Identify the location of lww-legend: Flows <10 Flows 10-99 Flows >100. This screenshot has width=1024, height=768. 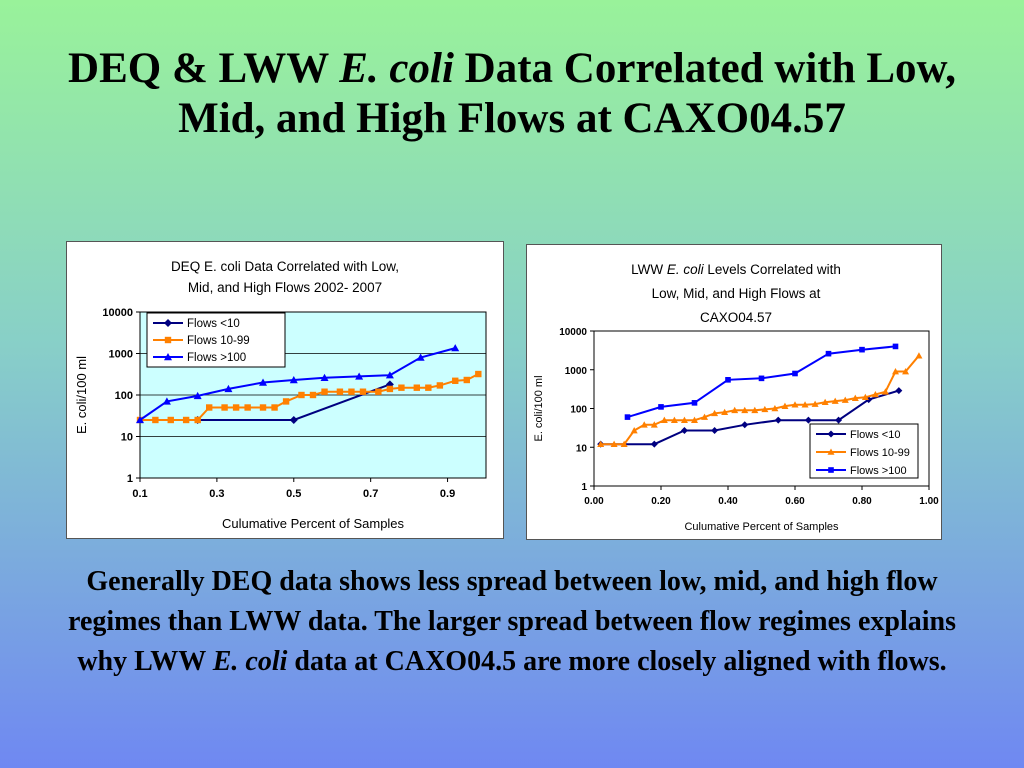
(864, 451).